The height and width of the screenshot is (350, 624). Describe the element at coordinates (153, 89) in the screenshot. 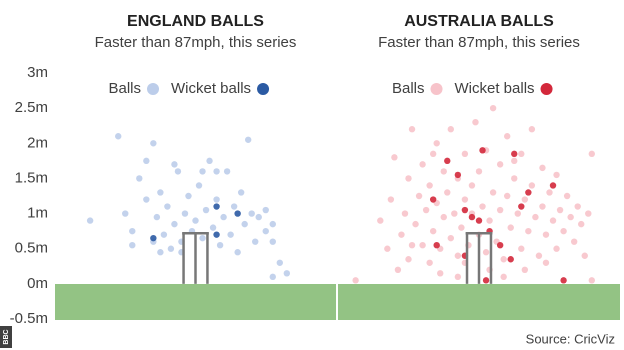

I see `legend-marker` at that location.